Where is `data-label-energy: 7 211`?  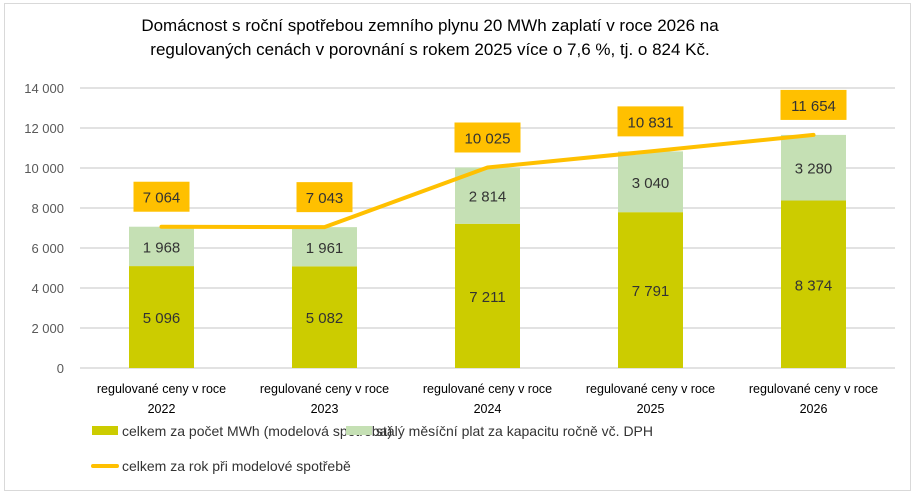
data-label-energy: 7 211 is located at coordinates (487, 297).